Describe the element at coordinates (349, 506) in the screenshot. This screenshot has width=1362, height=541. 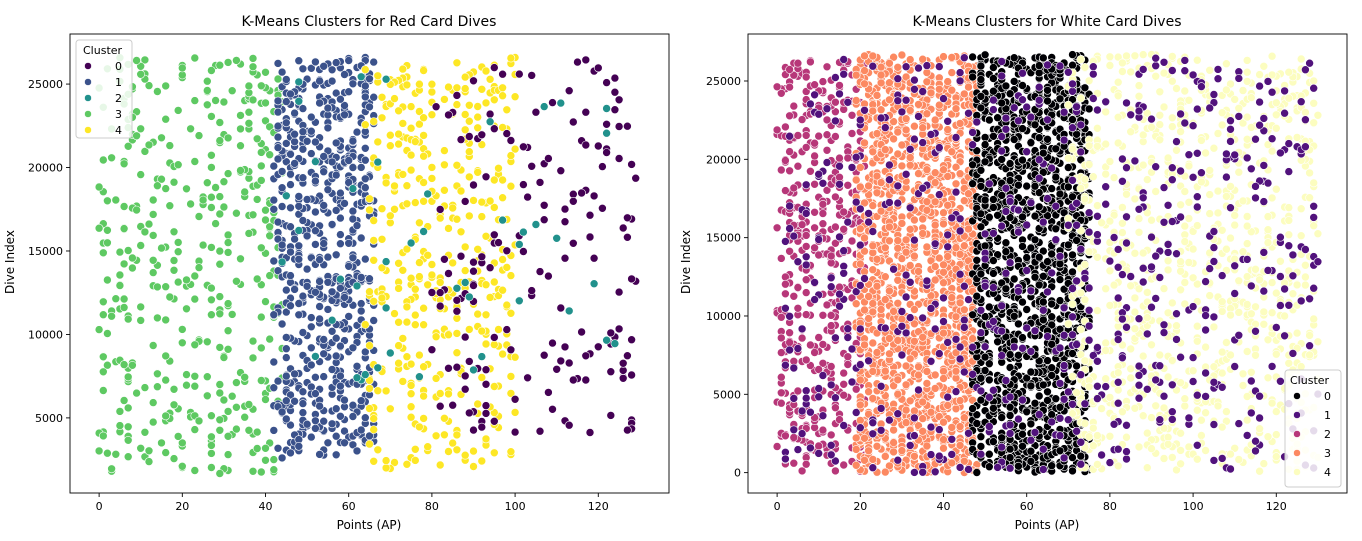
I see `x-tick-label: 60` at that location.